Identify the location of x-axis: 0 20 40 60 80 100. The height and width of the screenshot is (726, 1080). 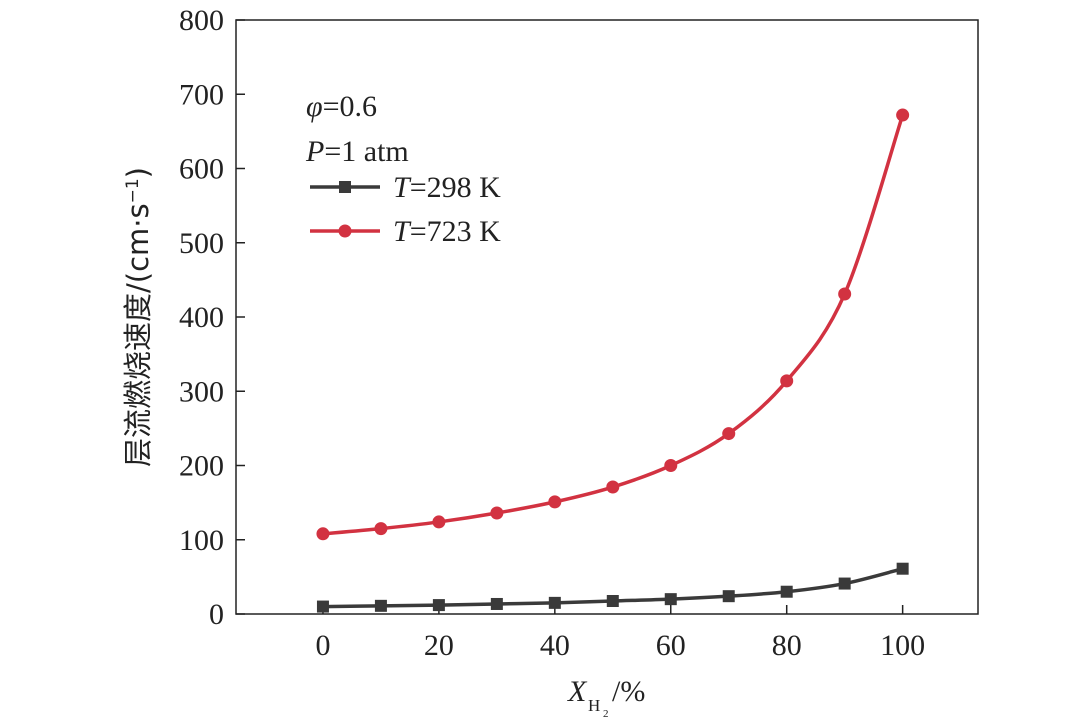
(620, 633).